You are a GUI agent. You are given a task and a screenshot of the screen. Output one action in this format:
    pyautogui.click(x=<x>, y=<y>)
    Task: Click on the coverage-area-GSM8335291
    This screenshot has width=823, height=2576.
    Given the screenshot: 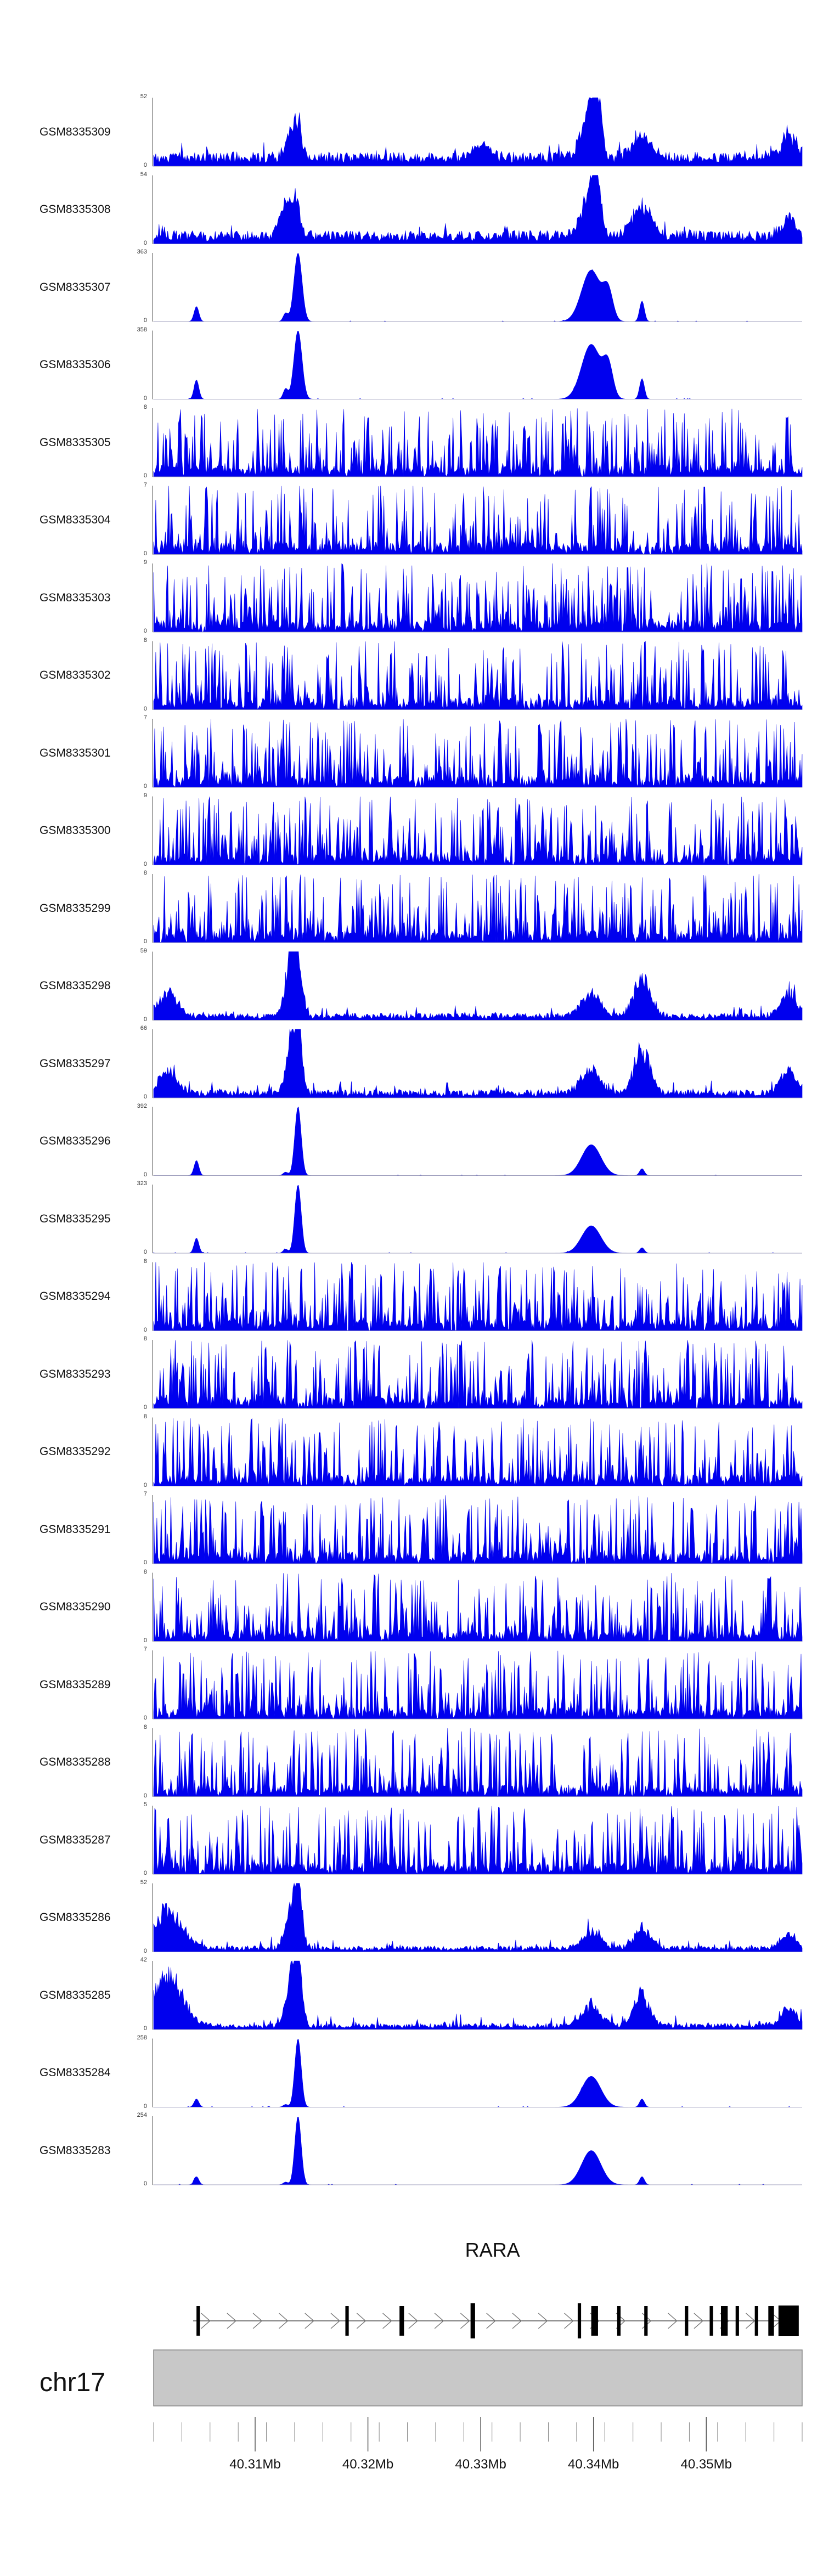 What is the action you would take?
    pyautogui.click(x=478, y=1529)
    